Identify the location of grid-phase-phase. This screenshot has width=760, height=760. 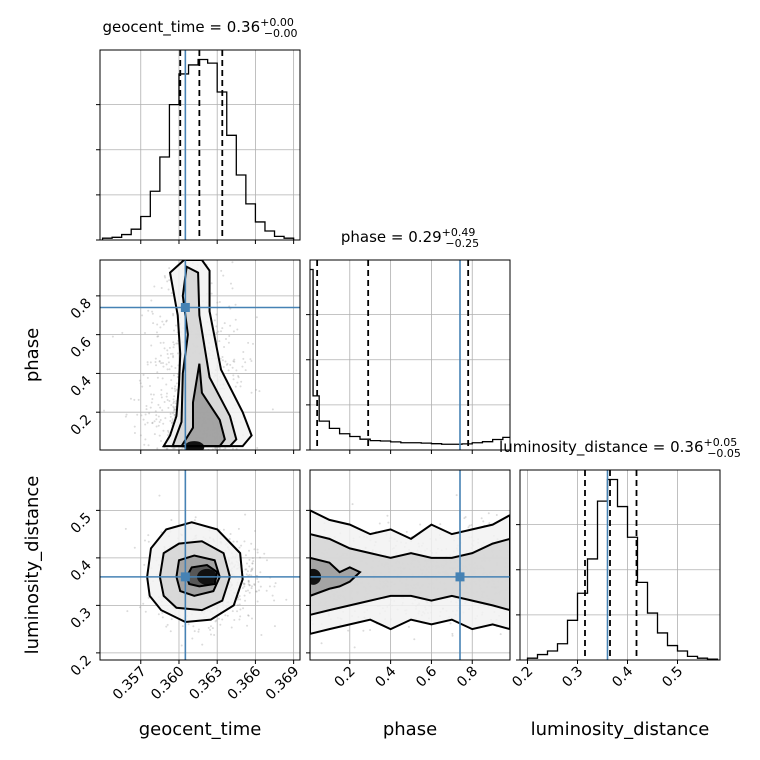
(410, 355).